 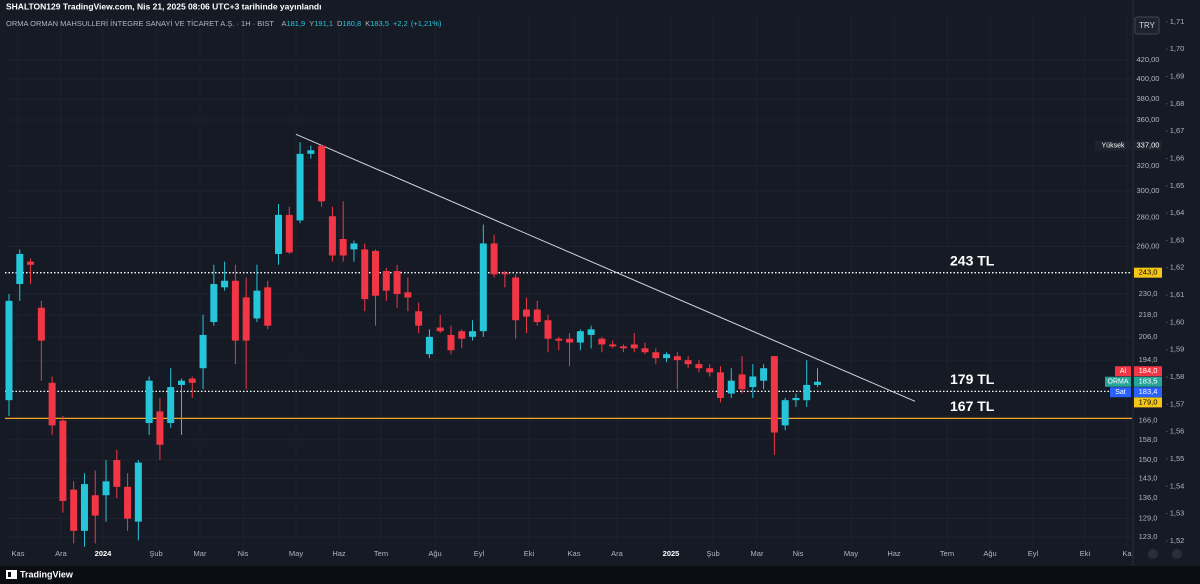 What do you see at coordinates (1153, 554) in the screenshot?
I see `settings-icon` at bounding box center [1153, 554].